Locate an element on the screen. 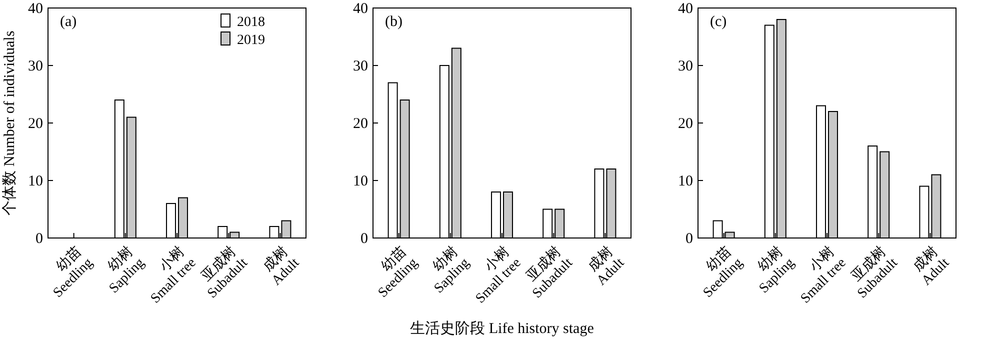 The width and height of the screenshot is (1000, 340). annotation: (c) is located at coordinates (718, 22).